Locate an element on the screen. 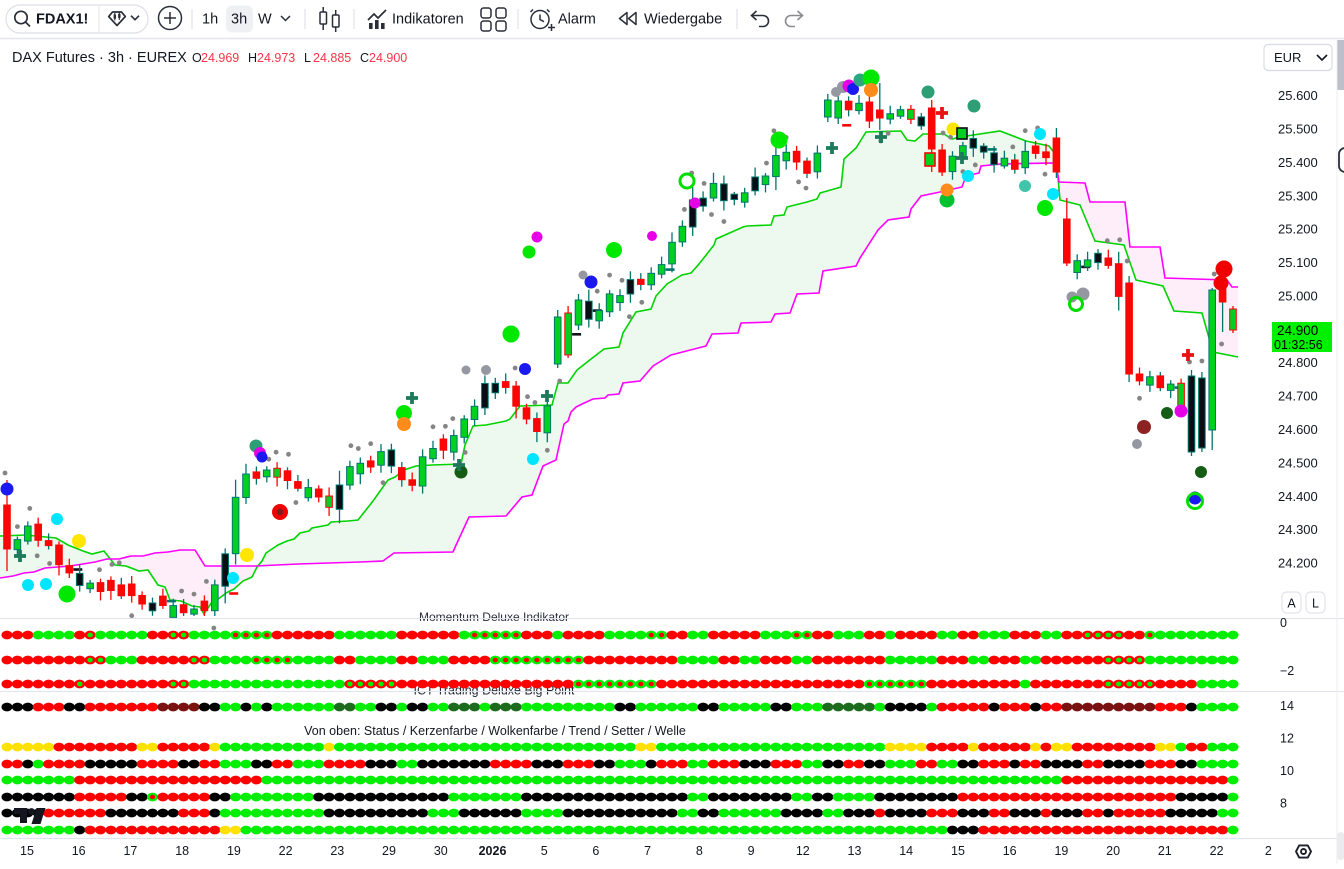 This screenshot has width=1344, height=869. svg-text: C is located at coordinates (364, 58).